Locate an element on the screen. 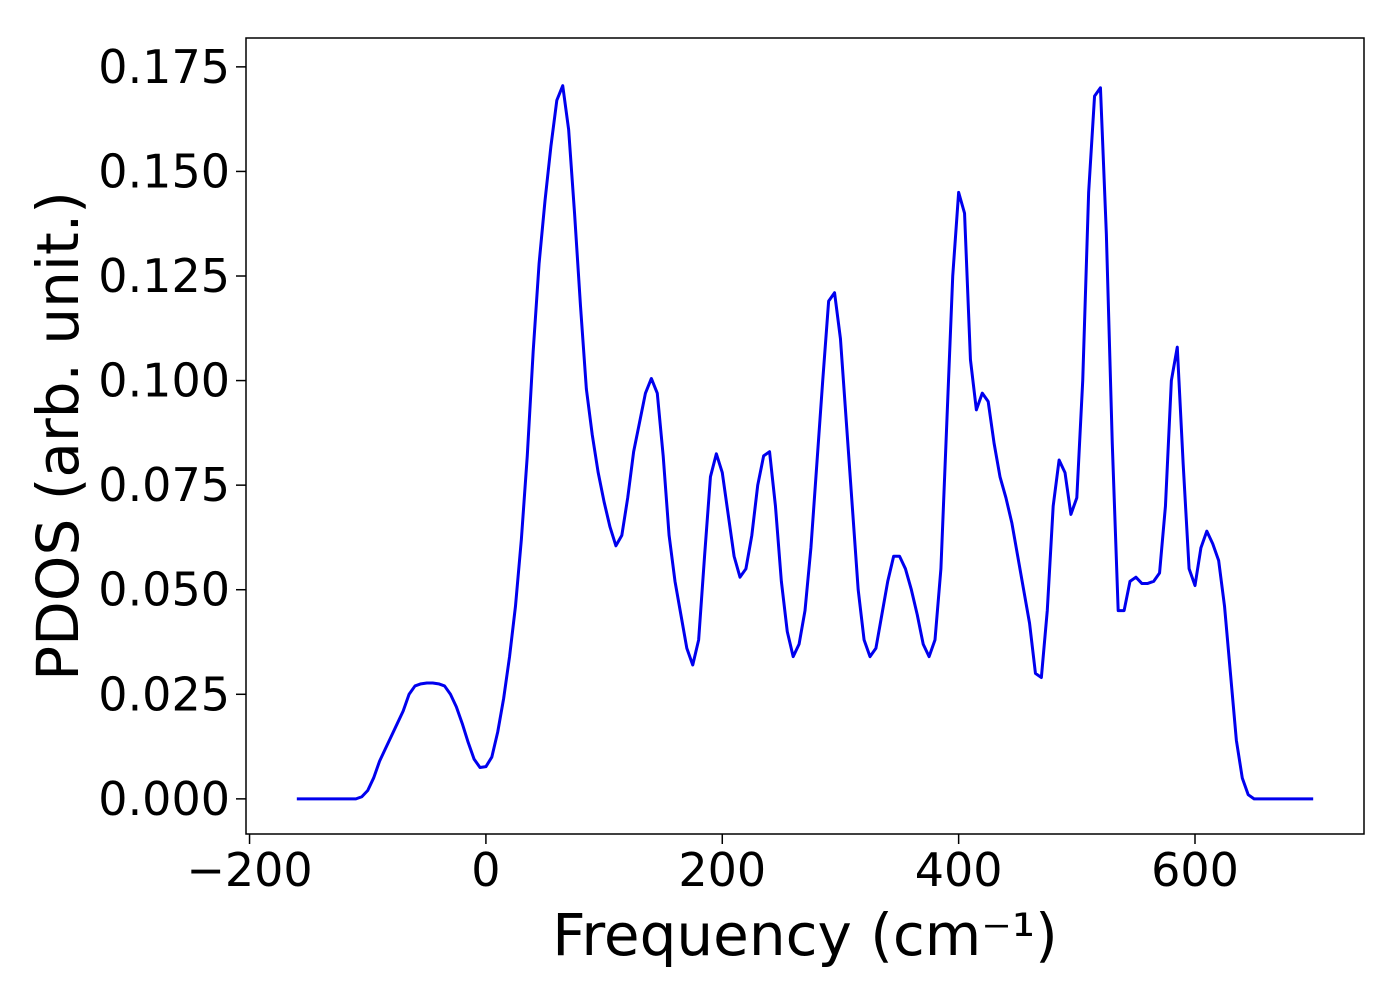 The width and height of the screenshot is (1400, 1000). x-axis-label: Frequency (cm⁻¹) is located at coordinates (805, 935).